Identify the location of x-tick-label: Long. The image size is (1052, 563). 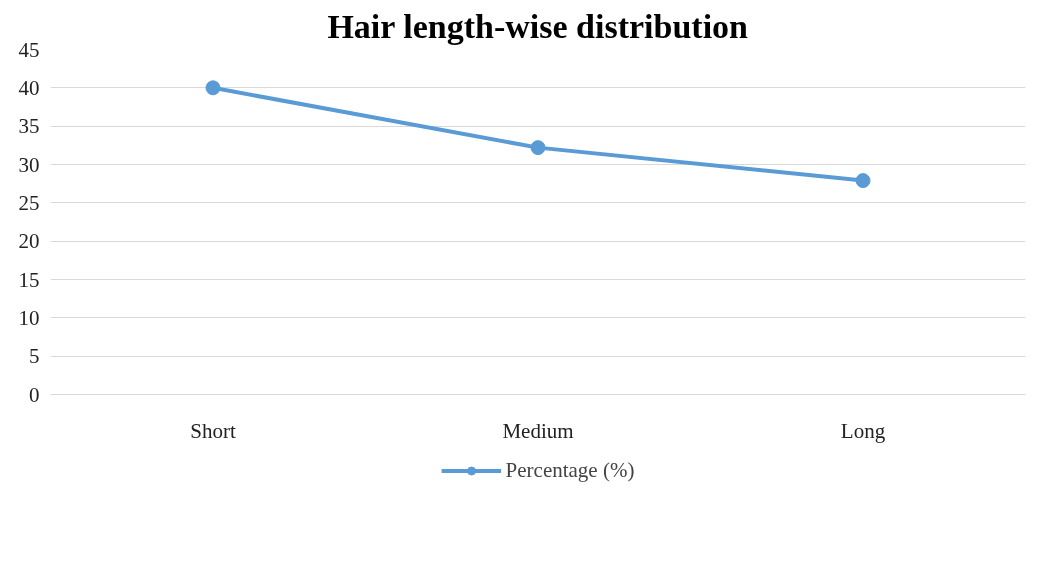
(863, 430).